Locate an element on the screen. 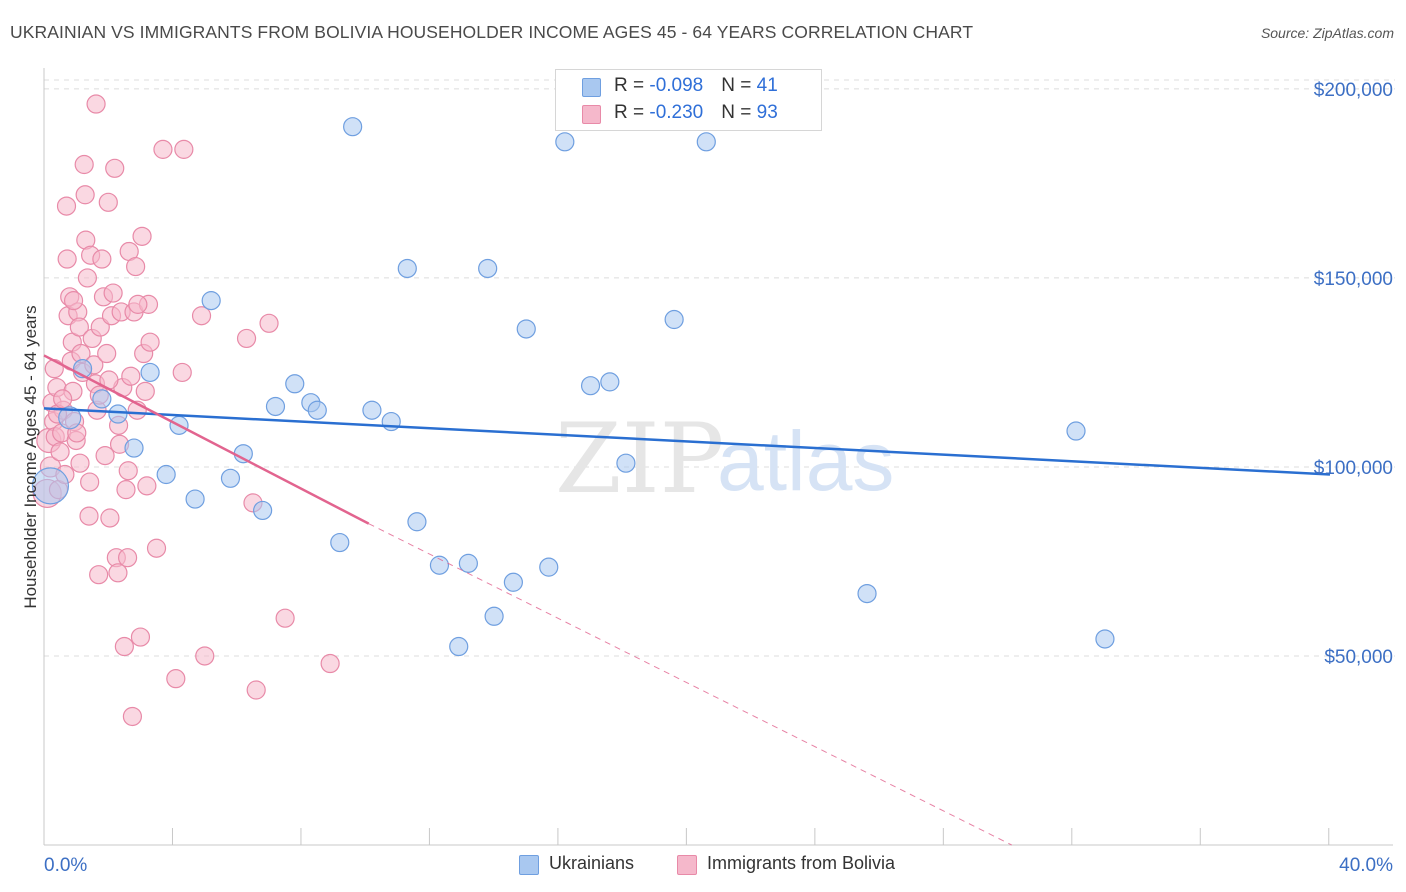 This screenshot has width=1406, height=892. watermark-atlas: atlas is located at coordinates (805, 461).